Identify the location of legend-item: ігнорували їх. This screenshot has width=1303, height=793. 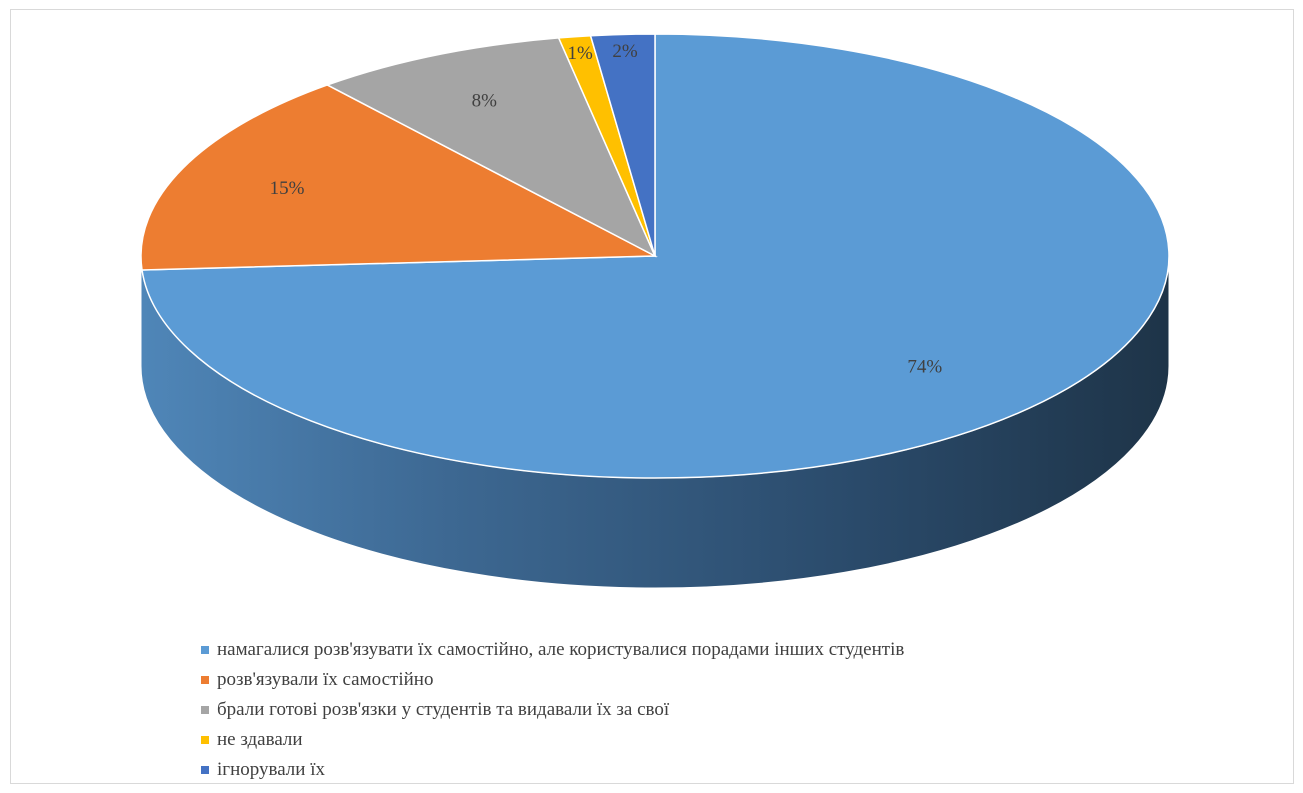
(552, 770).